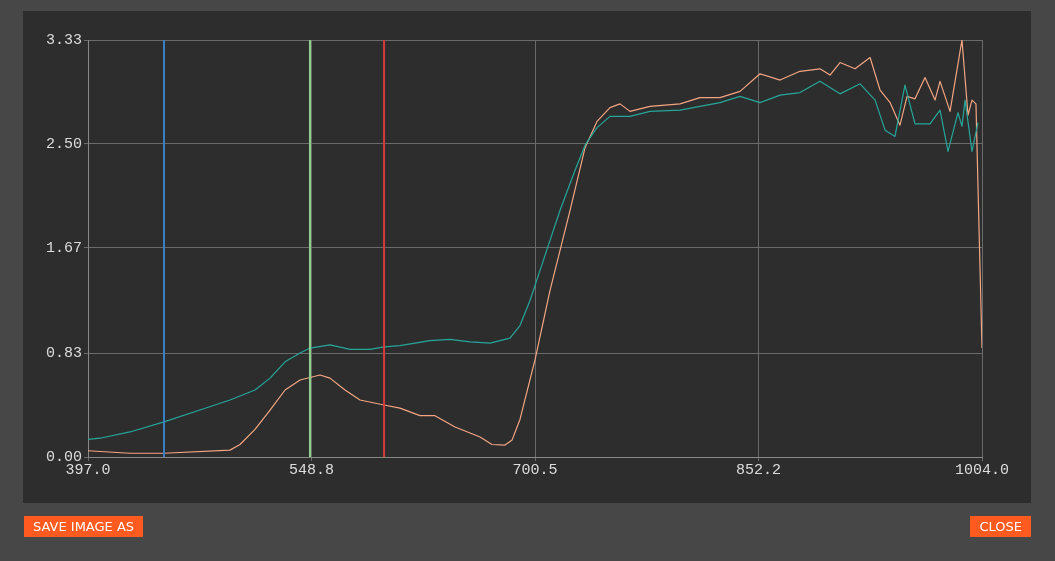 Image resolution: width=1055 pixels, height=561 pixels. I want to click on x-tick-label: 548.8, so click(312, 470).